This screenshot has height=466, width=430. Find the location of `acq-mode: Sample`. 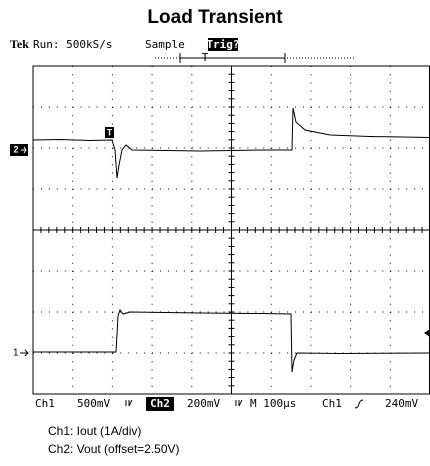

acq-mode: Sample is located at coordinates (165, 44).